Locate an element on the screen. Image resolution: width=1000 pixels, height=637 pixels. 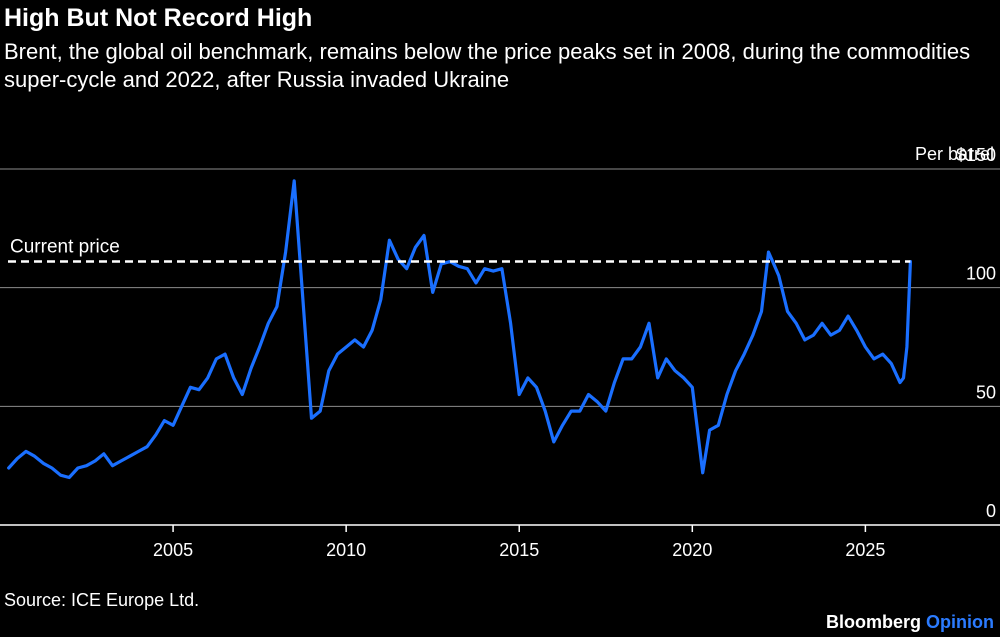
x-tick-label: 2025 is located at coordinates (865, 550).